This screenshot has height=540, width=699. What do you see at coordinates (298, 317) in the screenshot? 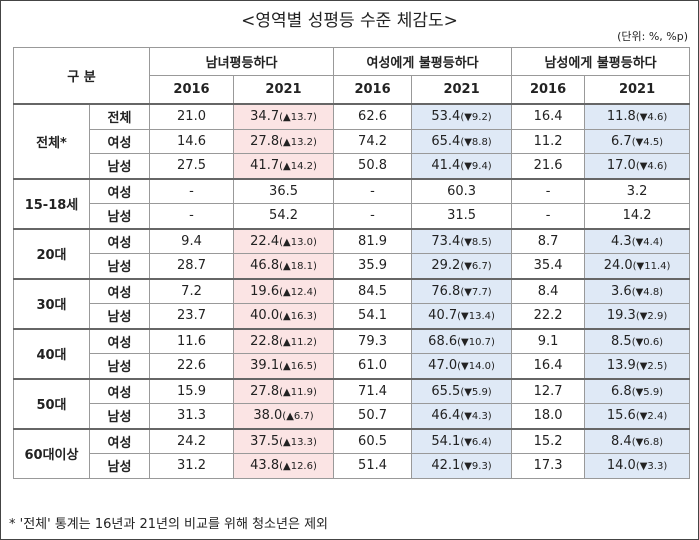
I see `cell-change: (▲16.3)` at bounding box center [298, 317].